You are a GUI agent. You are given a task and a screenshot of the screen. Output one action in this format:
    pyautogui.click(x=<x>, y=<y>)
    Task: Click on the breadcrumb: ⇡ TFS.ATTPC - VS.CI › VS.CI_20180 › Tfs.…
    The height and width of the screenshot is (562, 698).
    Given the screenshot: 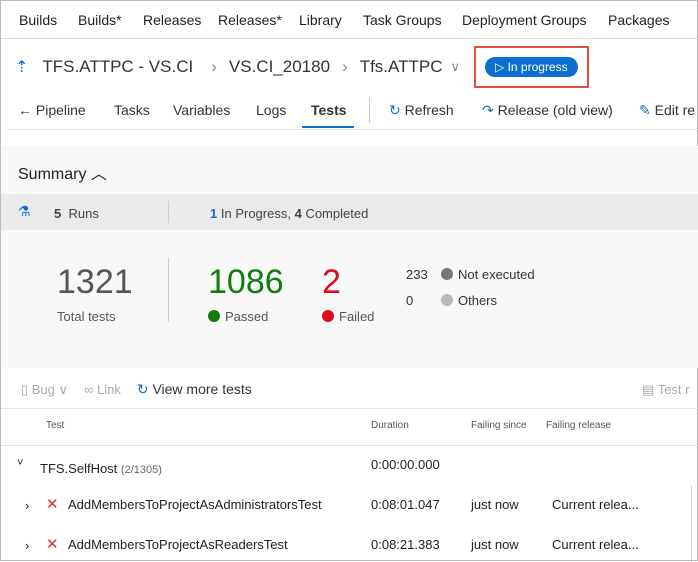 What is the action you would take?
    pyautogui.click(x=302, y=67)
    